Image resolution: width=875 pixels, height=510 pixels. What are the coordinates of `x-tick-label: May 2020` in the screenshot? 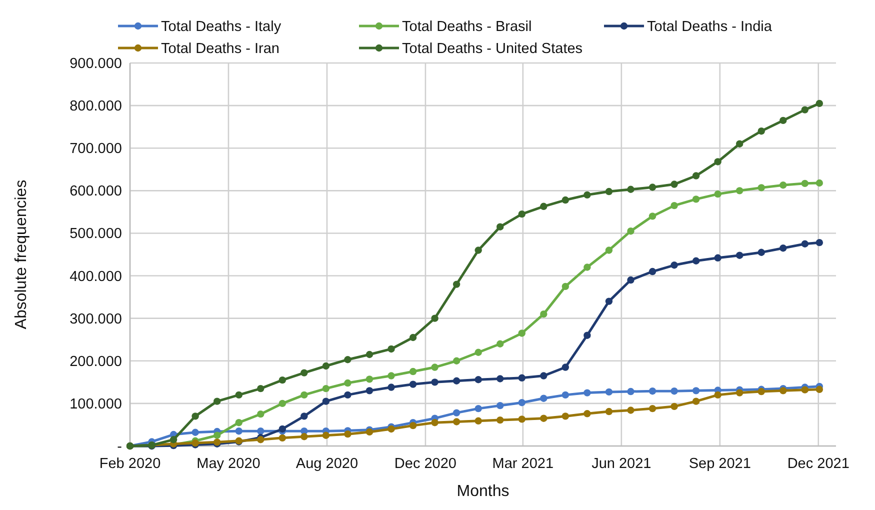 It's located at (228, 464).